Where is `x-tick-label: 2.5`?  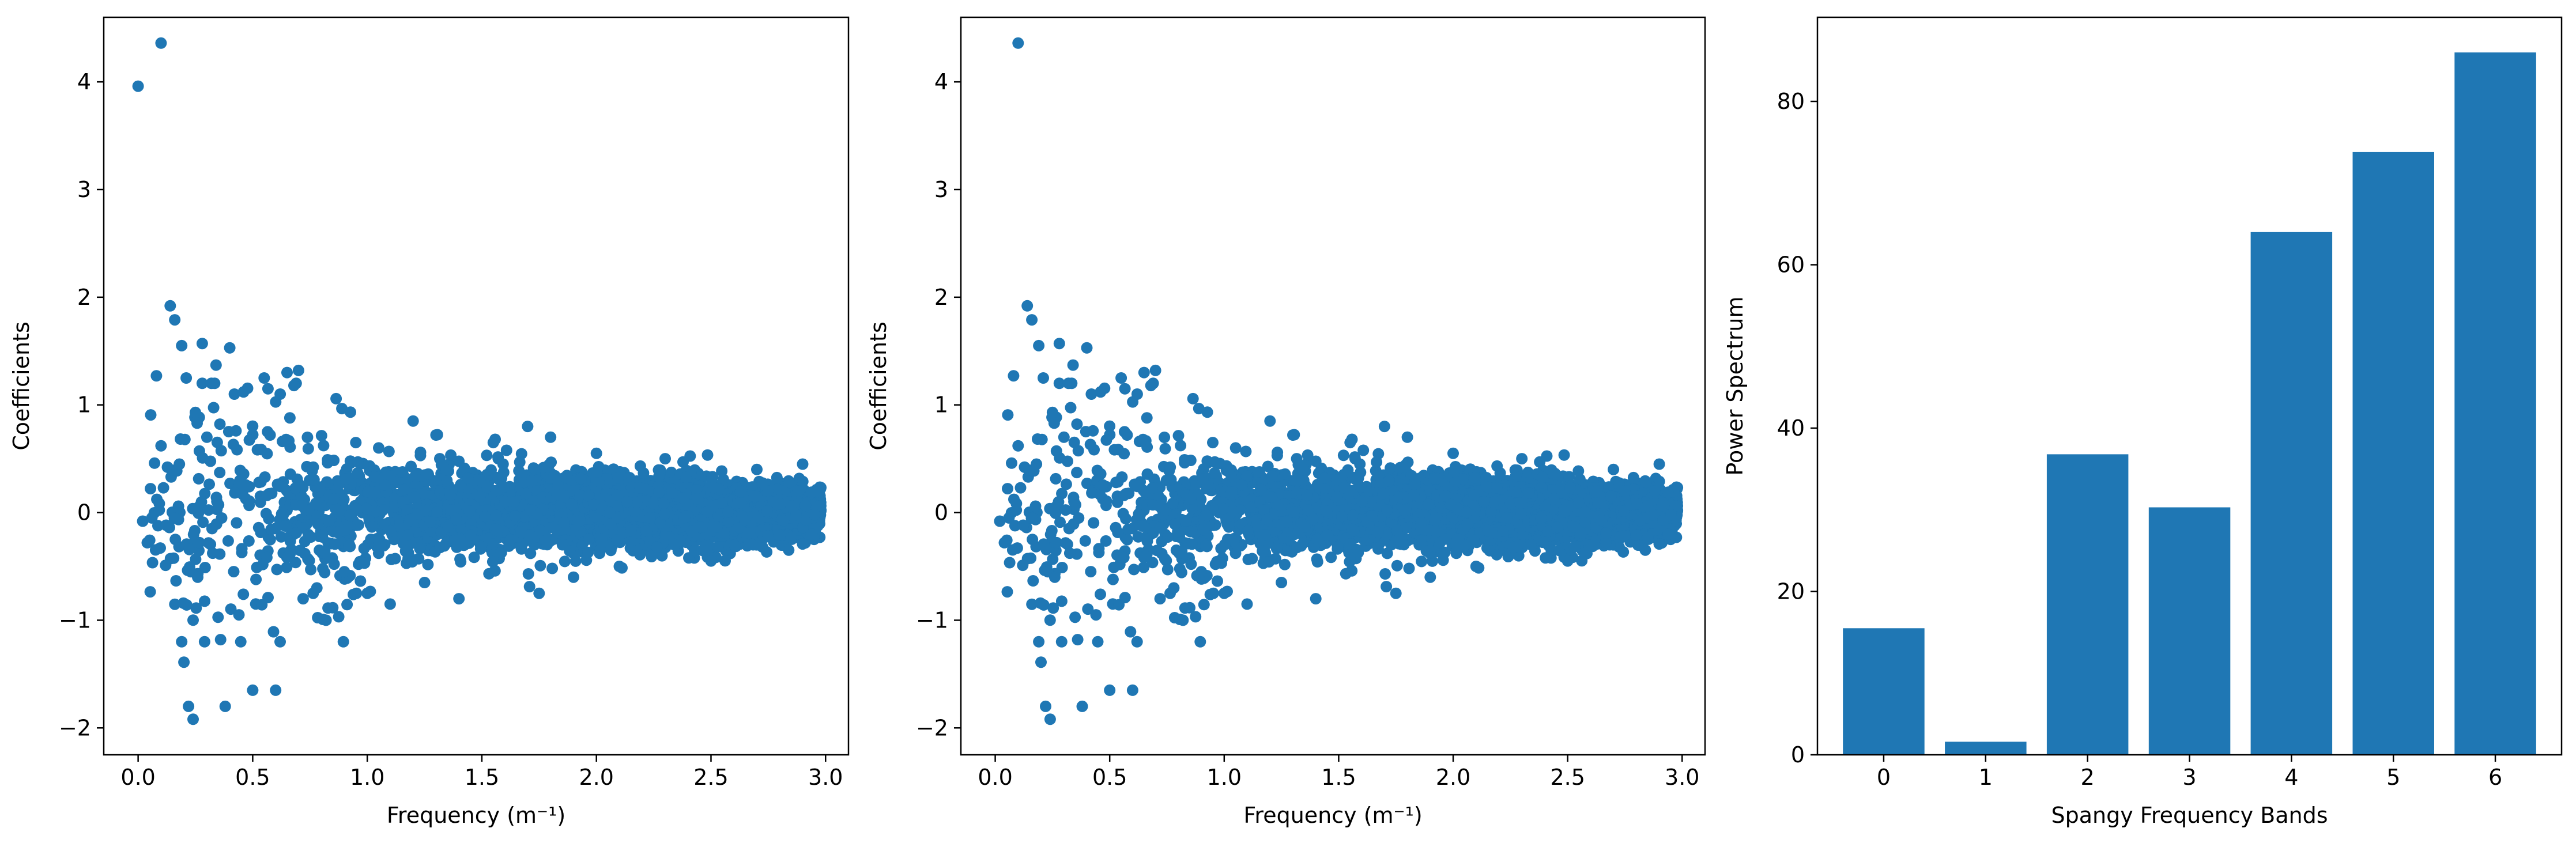
x-tick-label: 2.5 is located at coordinates (710, 777).